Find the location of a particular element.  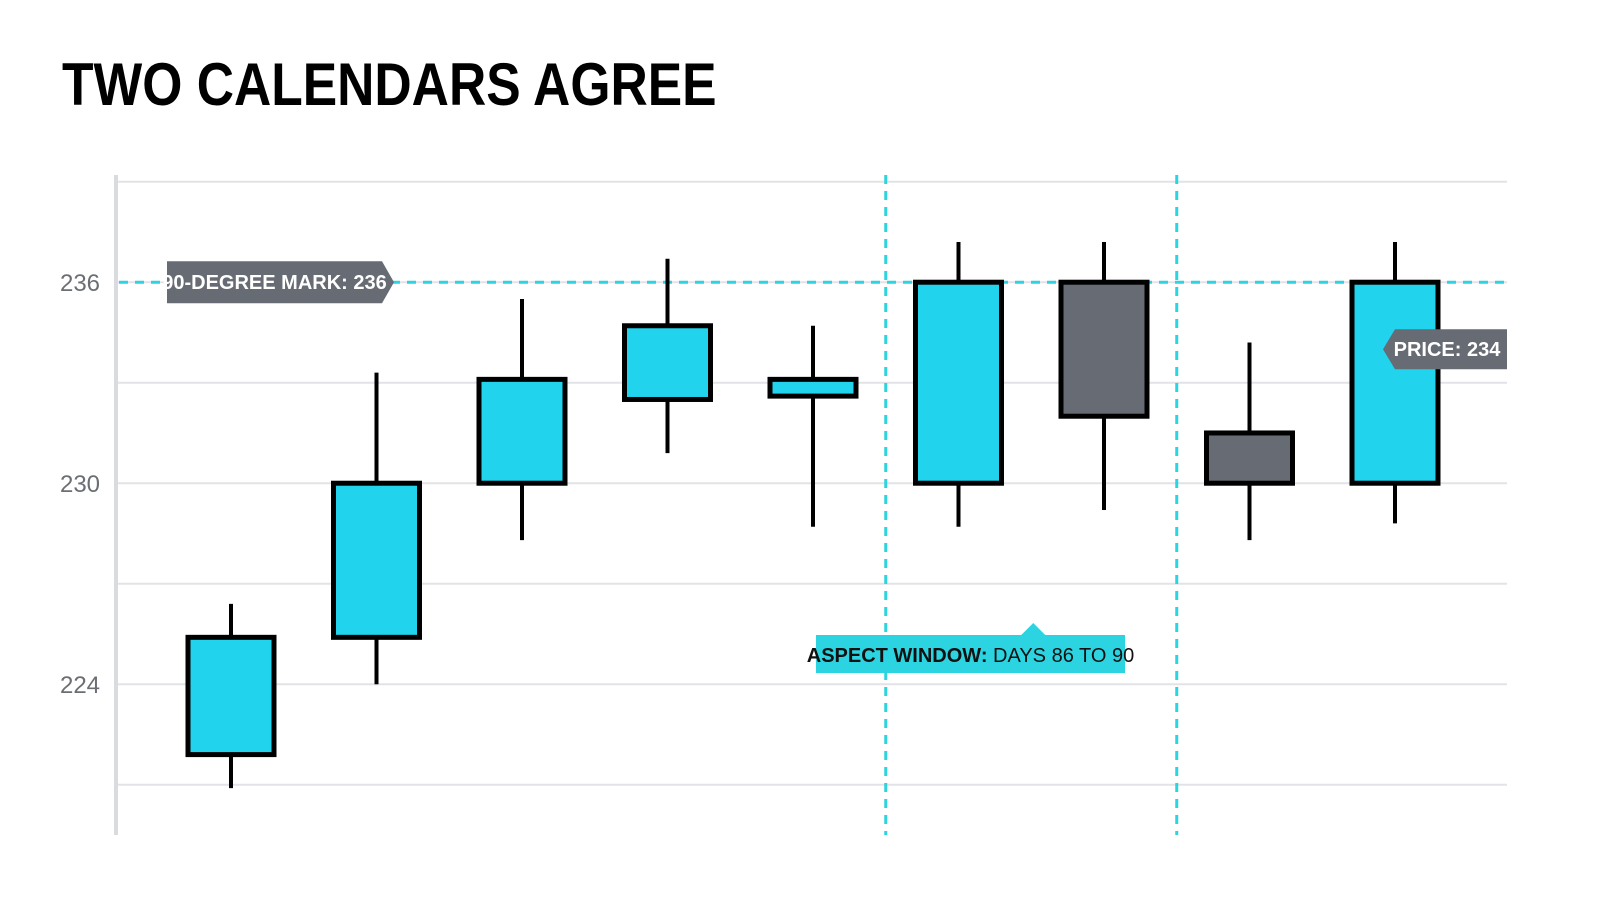

aspect-window-background is located at coordinates (970, 648).